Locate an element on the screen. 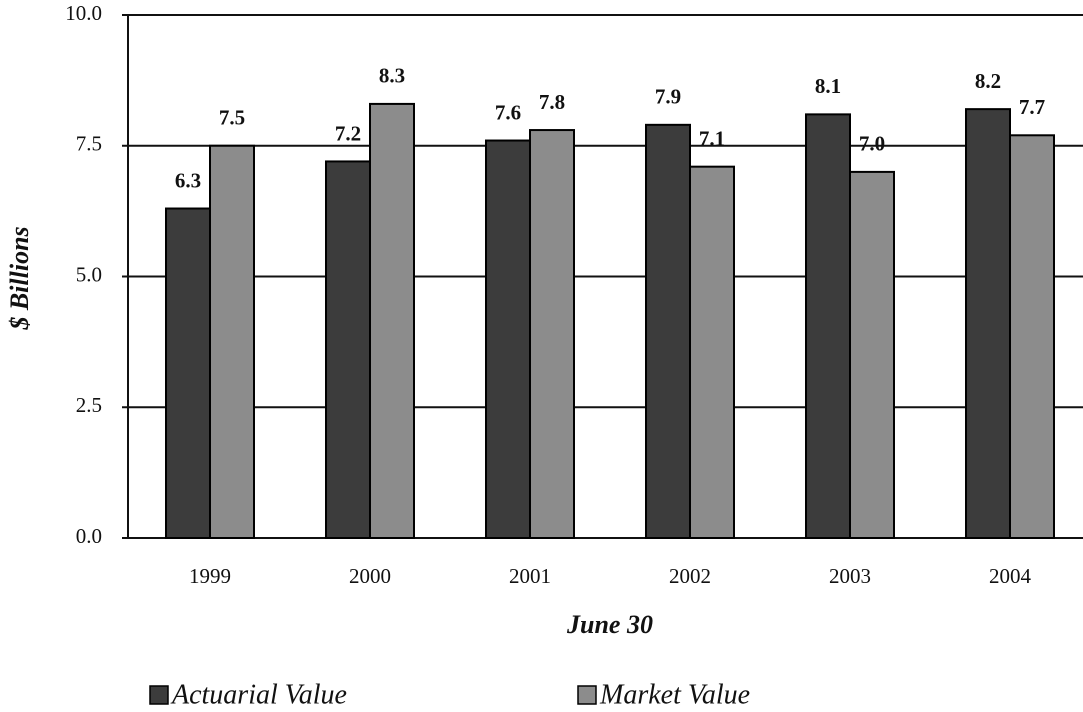 The image size is (1083, 712). y-tick-label: 10.0 is located at coordinates (83, 13).